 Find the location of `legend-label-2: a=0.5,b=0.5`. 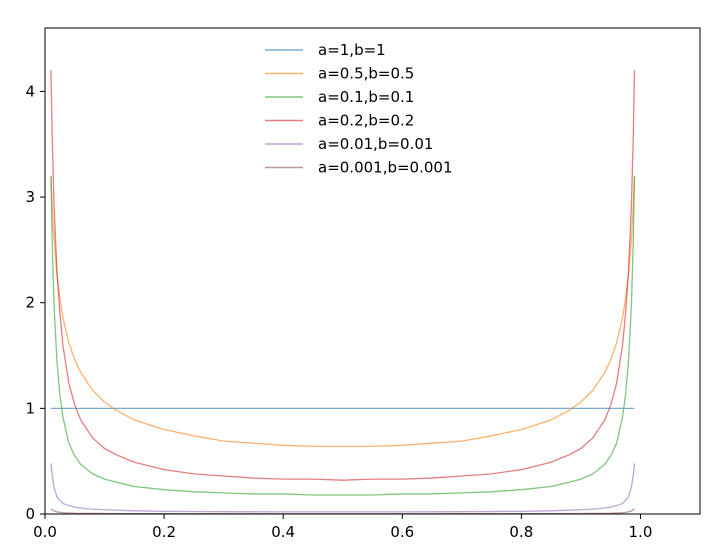

legend-label-2: a=0.5,b=0.5 is located at coordinates (366, 74).